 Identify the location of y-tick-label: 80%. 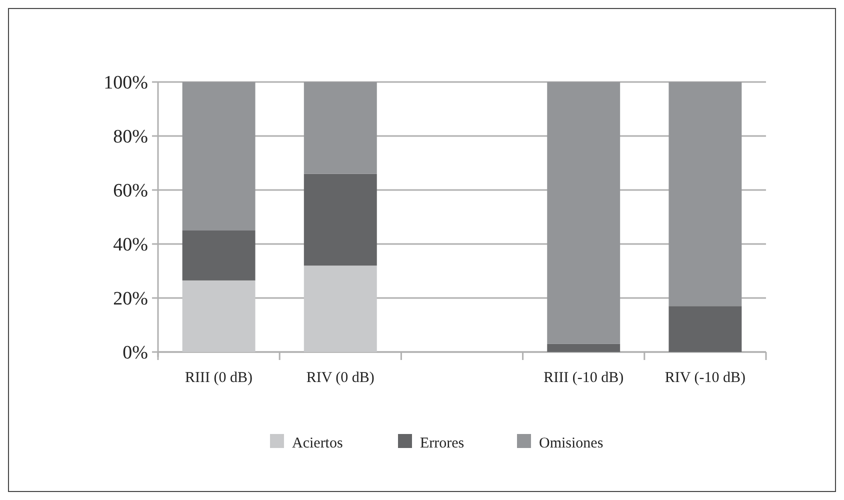
(130, 137).